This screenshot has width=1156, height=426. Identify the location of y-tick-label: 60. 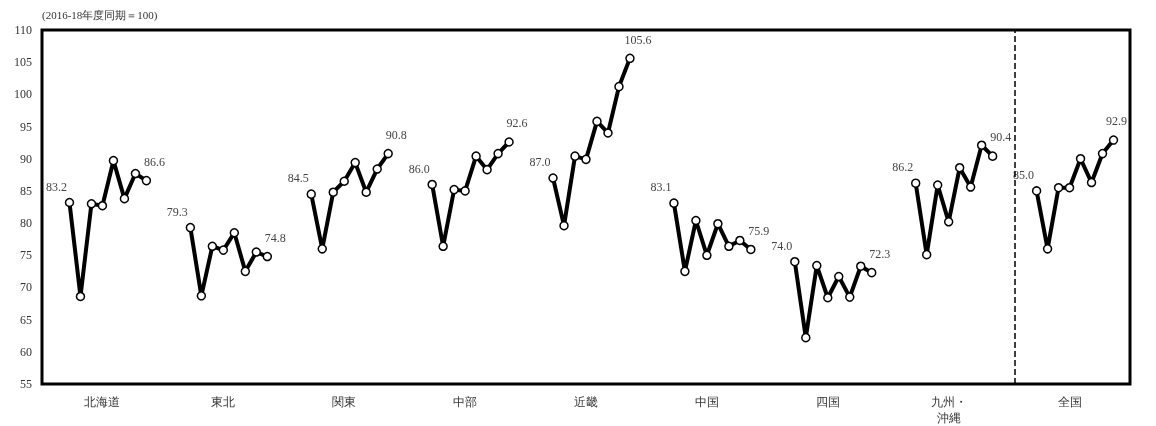
(26, 351).